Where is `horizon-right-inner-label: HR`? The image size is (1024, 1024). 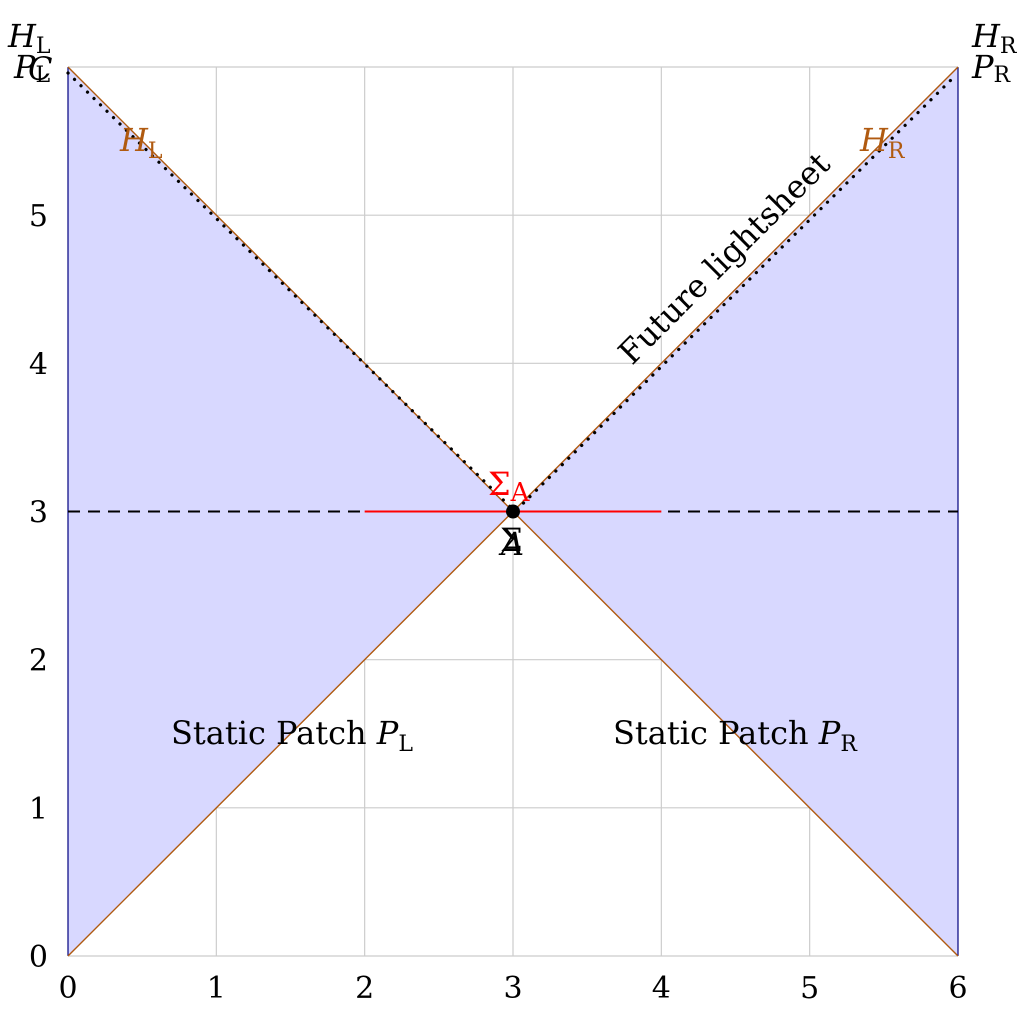
horizon-right-inner-label: HR is located at coordinates (882, 142).